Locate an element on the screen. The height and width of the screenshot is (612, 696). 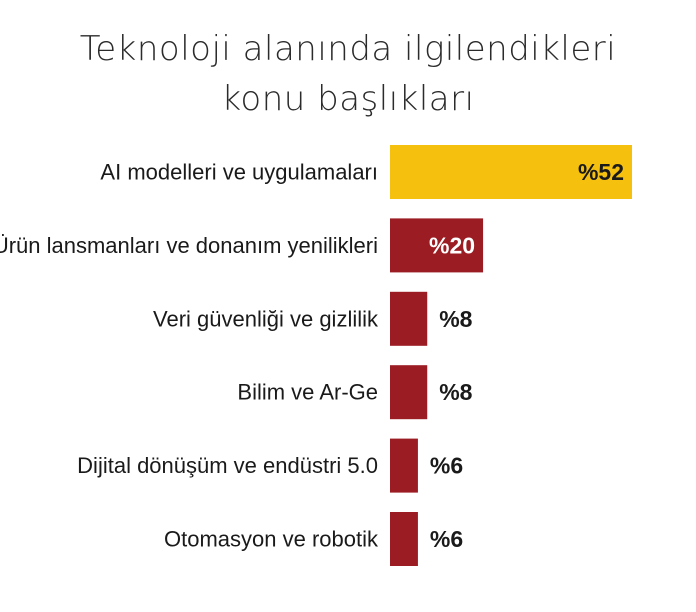
chart-title-line-1: Teknoloji alanında ilgilendikleri is located at coordinates (348, 49).